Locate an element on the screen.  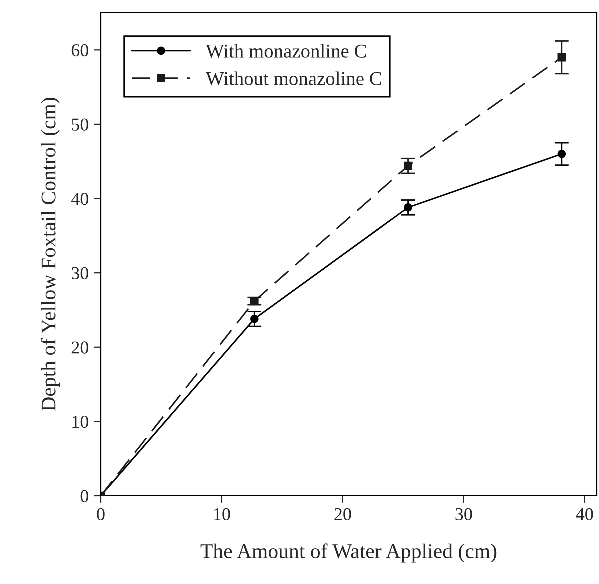
y-axis-title: Depth of Yellow Foxtail Control (cm) is located at coordinates (50, 255).